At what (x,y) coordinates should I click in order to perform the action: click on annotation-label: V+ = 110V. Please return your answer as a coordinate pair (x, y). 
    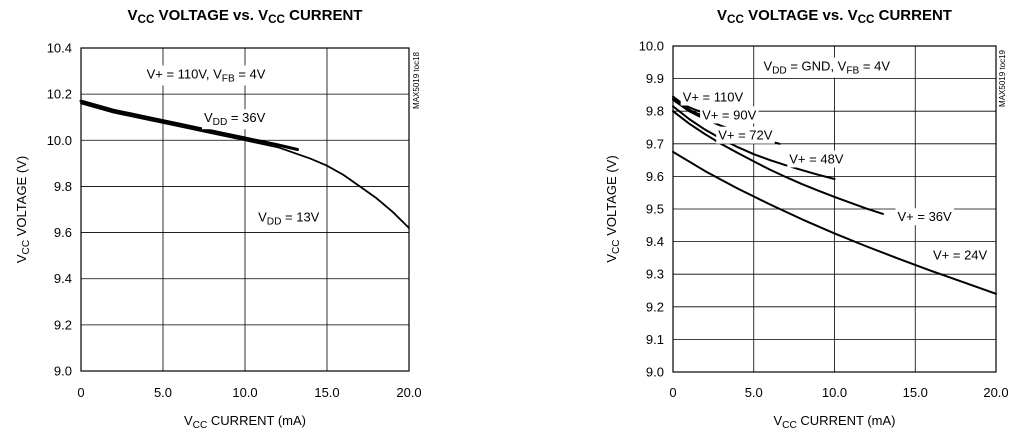
    Looking at the image, I should click on (713, 97).